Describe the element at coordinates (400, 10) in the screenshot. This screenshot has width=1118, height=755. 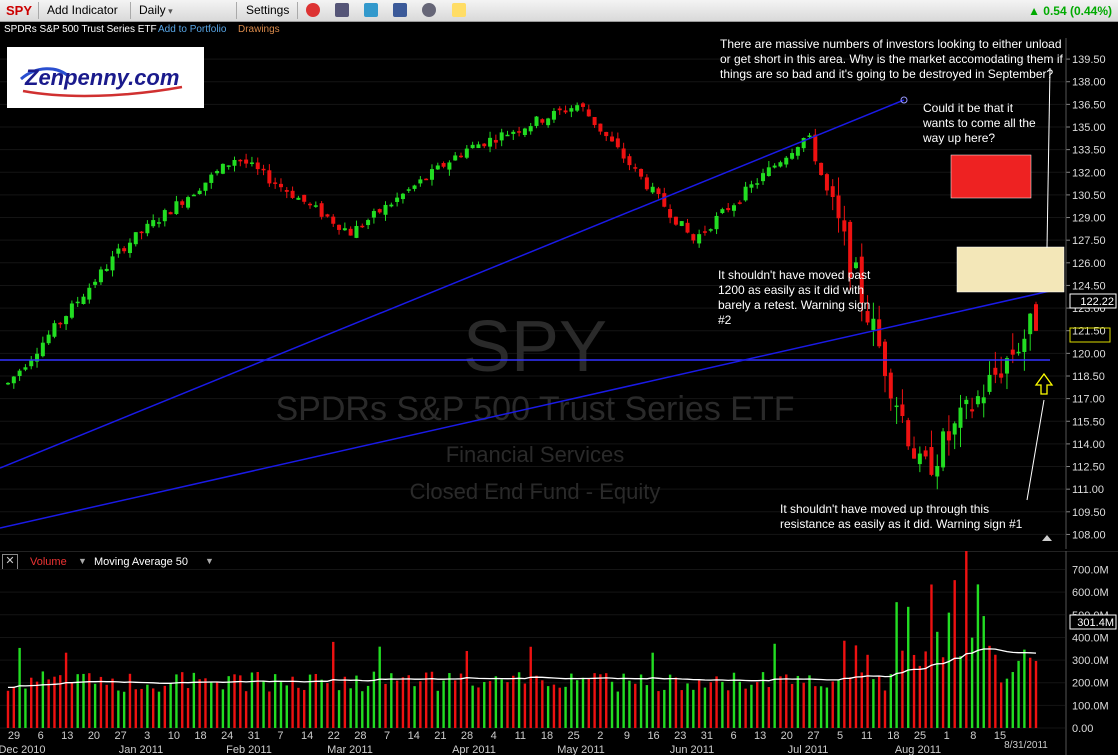
I see `facebook-icon` at that location.